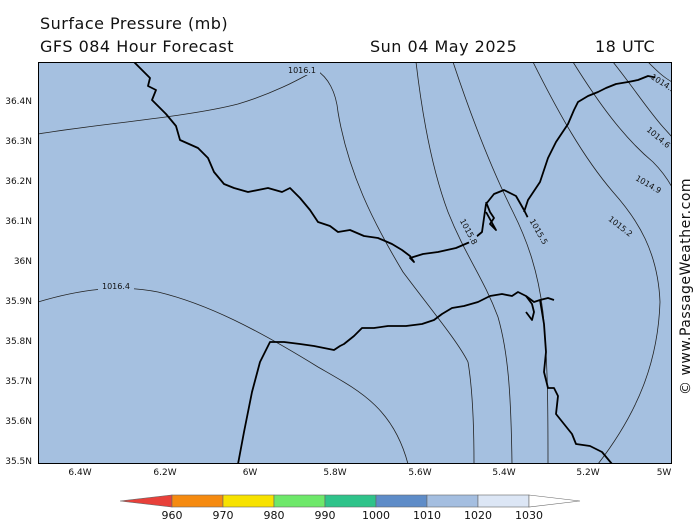  I want to click on pressure-legend, so click(350, 501).